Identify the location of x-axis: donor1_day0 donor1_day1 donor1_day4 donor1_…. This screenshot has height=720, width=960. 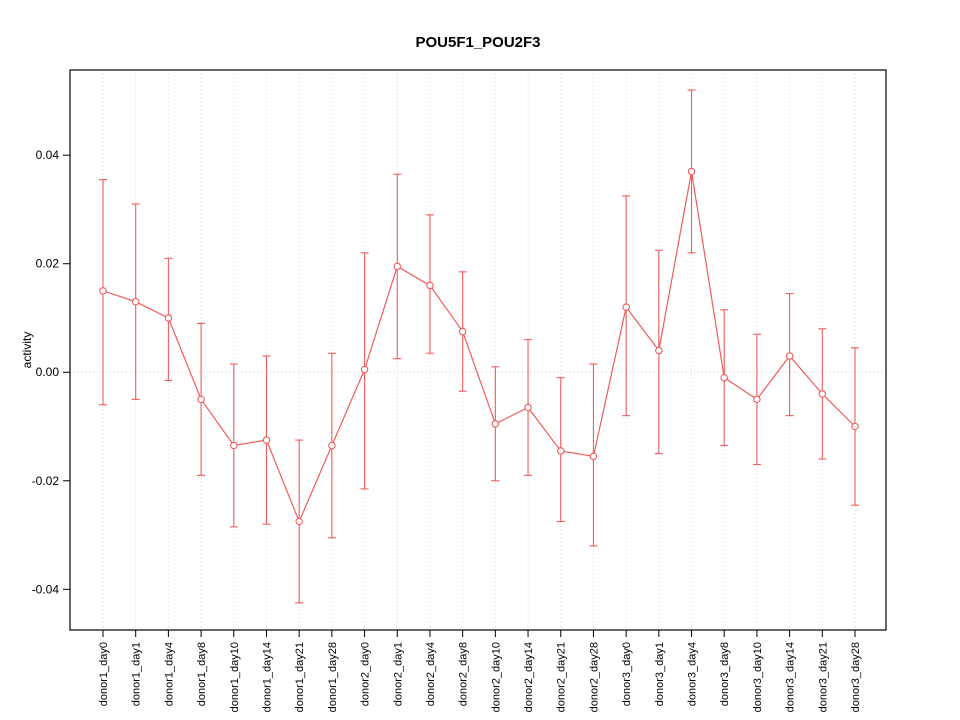
(480, 671).